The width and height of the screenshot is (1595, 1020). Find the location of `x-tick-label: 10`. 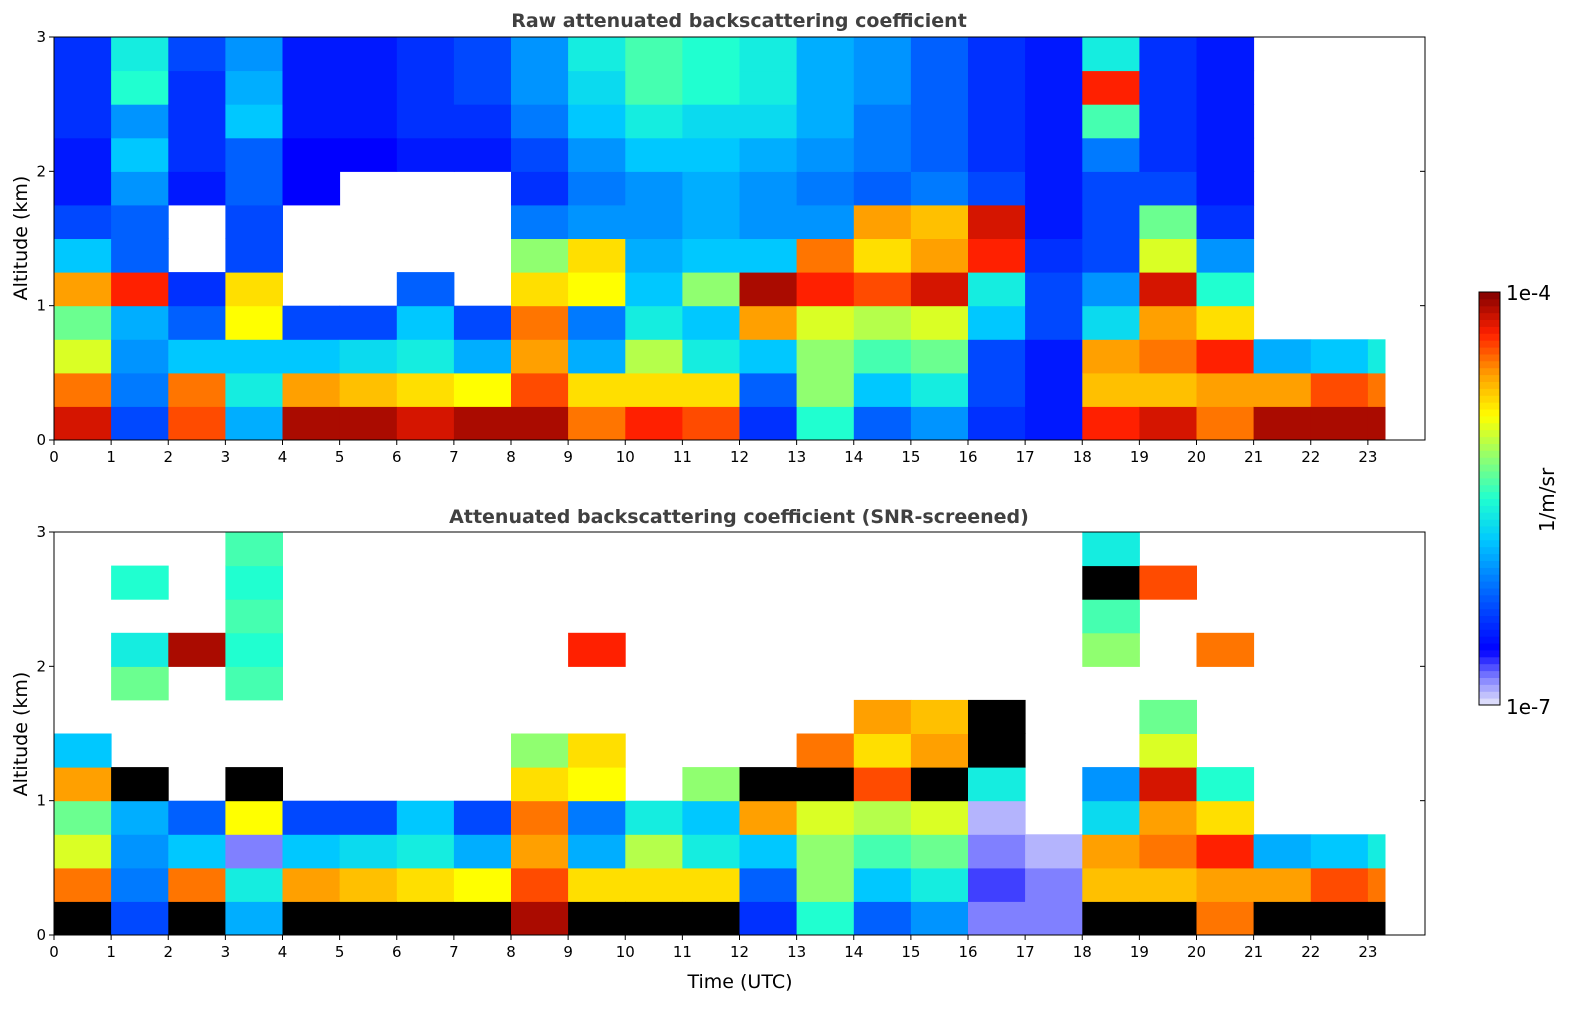

x-tick-label: 10 is located at coordinates (625, 952).